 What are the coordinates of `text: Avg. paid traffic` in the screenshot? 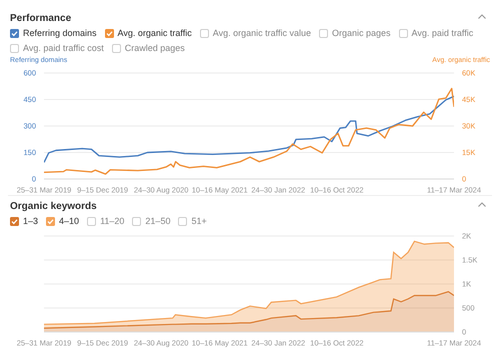 It's located at (442, 33).